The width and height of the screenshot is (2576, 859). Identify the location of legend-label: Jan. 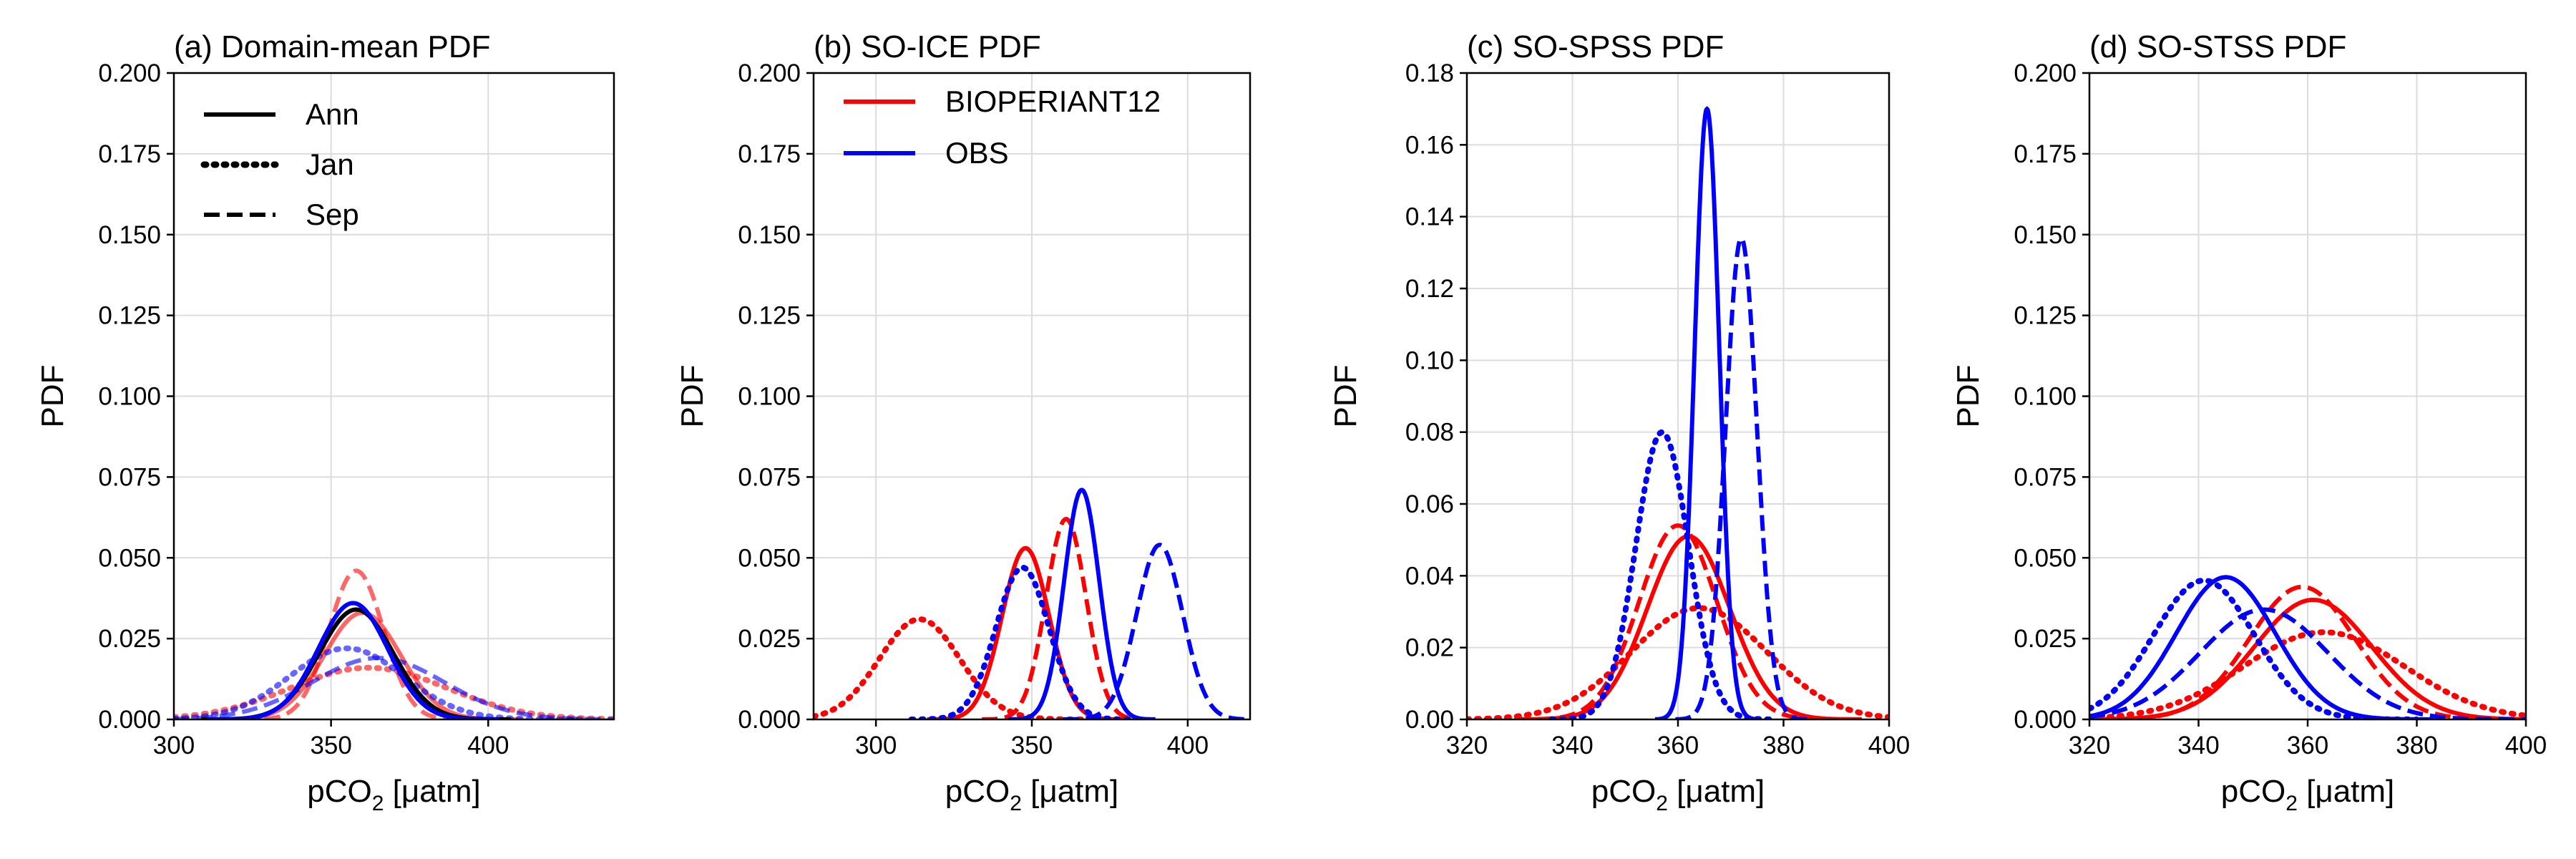
(330, 164).